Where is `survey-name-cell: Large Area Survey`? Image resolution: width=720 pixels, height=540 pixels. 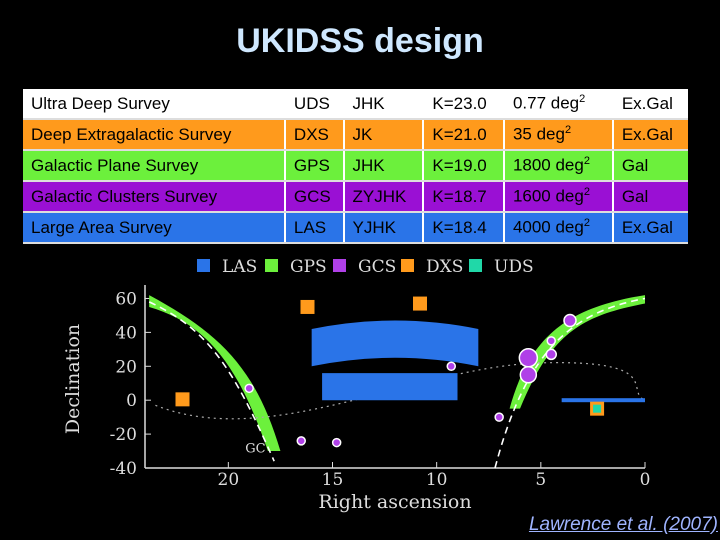
survey-name-cell: Large Area Survey is located at coordinates (154, 228).